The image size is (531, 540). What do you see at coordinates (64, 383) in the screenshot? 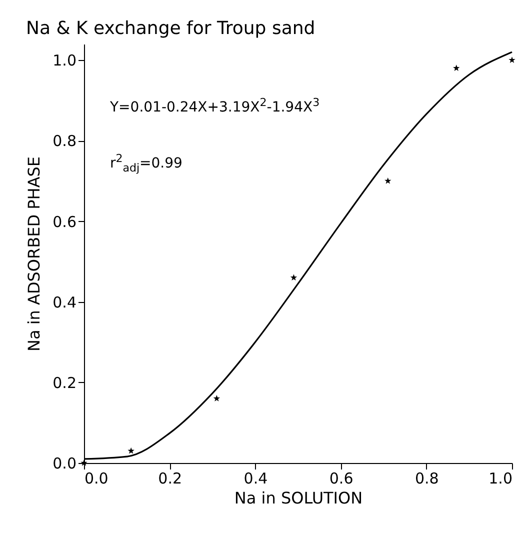
I see `y-tick-label: 0.2` at bounding box center [64, 383].